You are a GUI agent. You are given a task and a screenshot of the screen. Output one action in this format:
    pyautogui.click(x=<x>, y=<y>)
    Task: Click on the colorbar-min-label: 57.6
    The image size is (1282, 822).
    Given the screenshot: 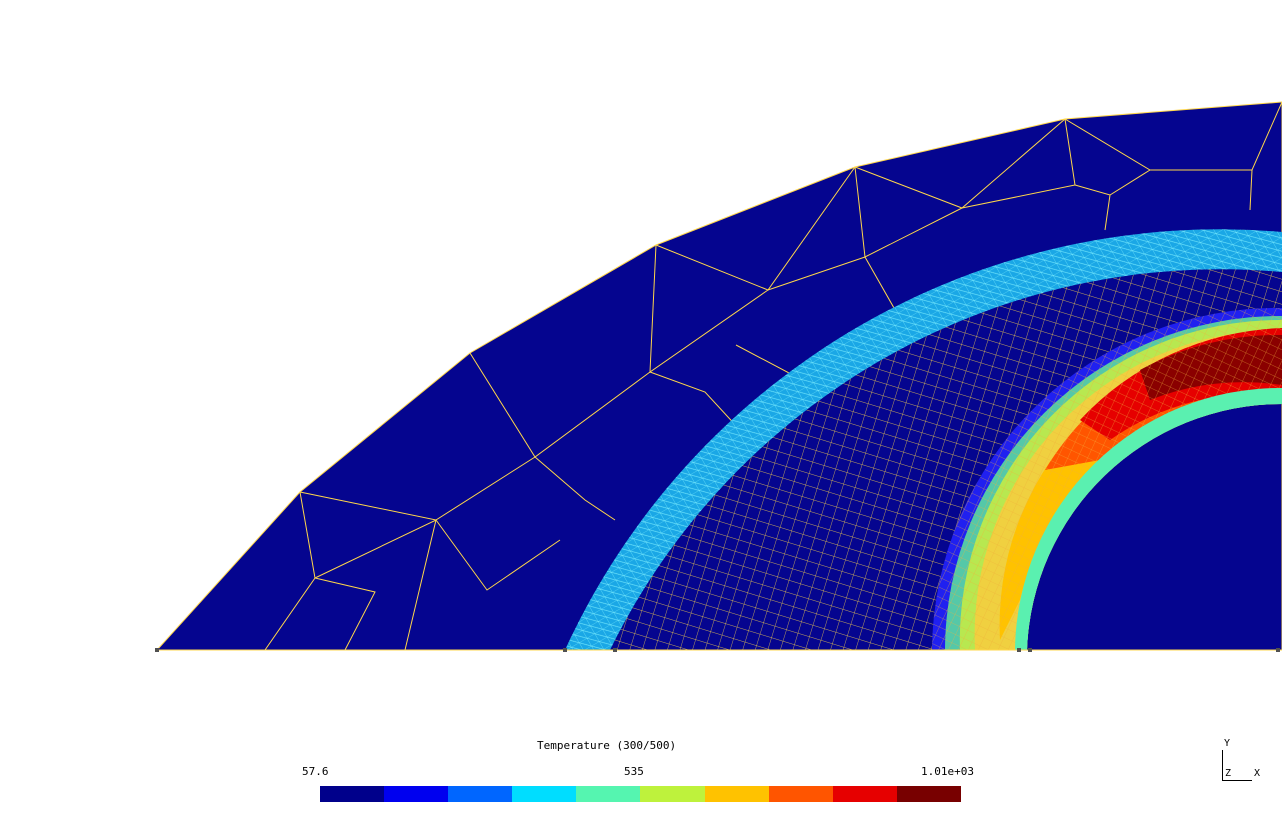 What is the action you would take?
    pyautogui.click(x=315, y=771)
    